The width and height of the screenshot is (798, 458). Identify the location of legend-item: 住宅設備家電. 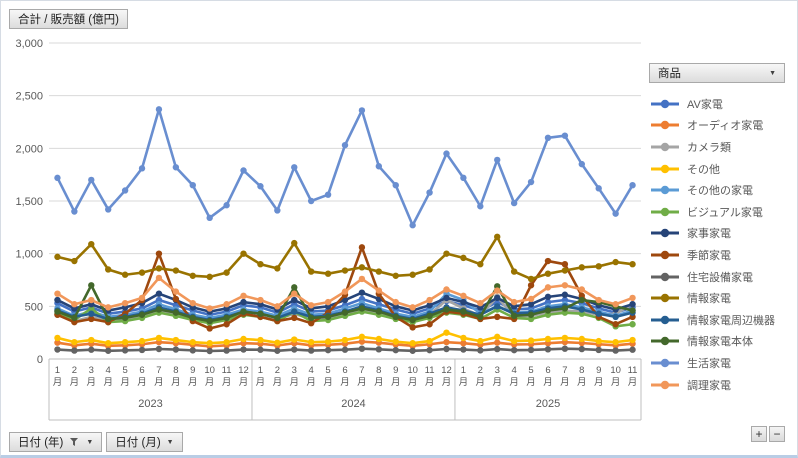
(713, 277).